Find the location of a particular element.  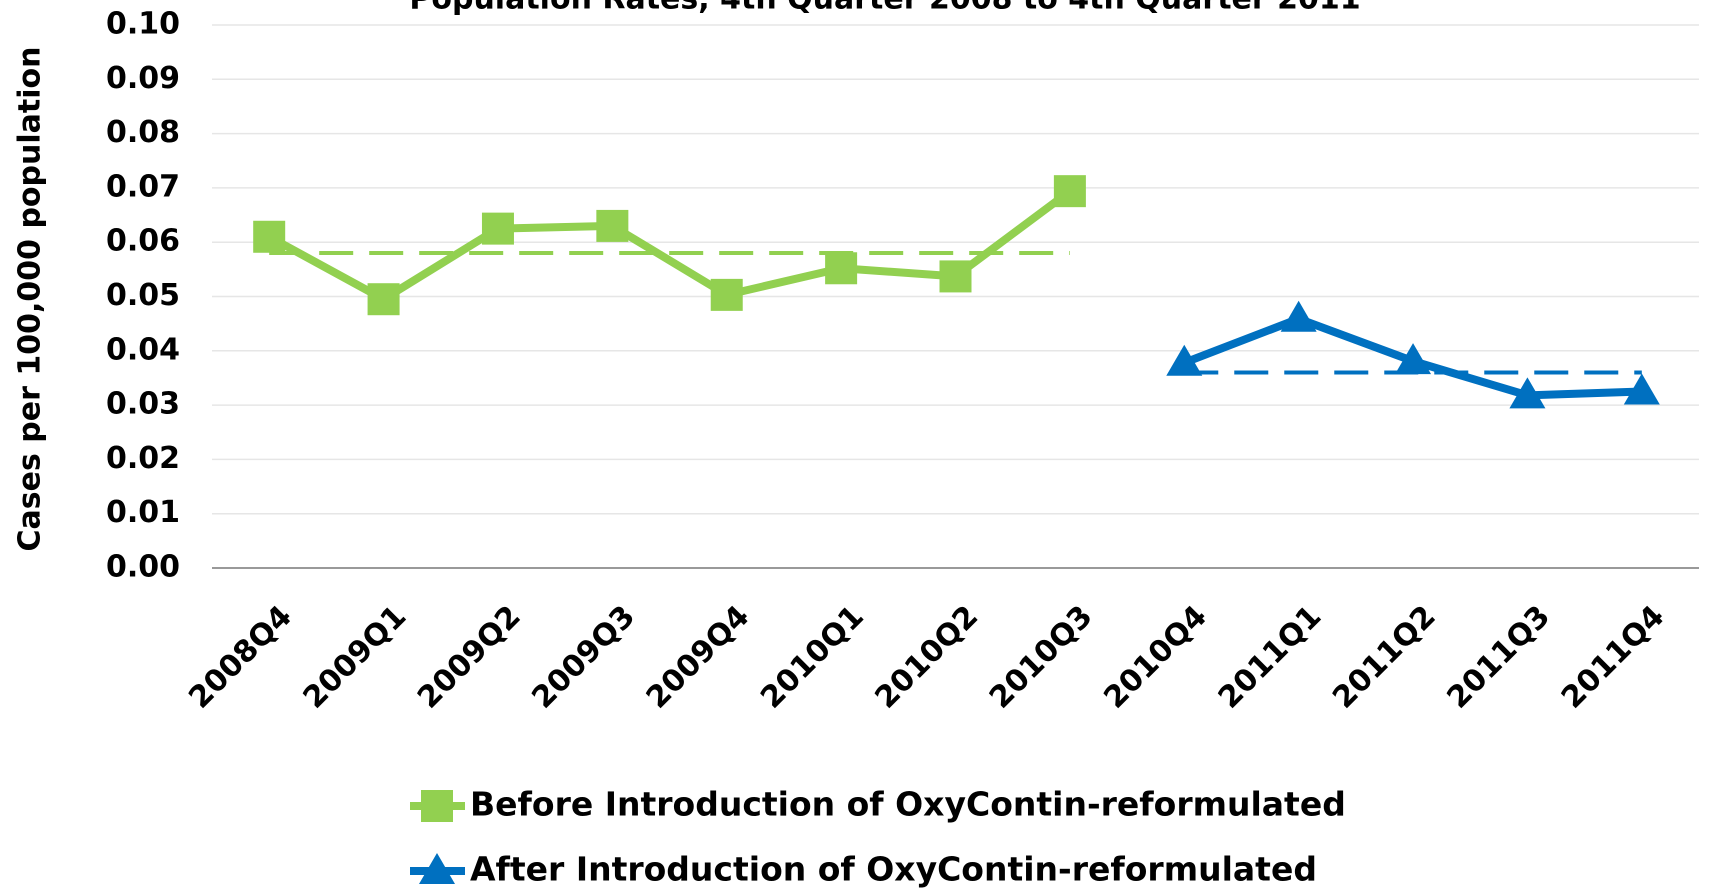

y-tick-label: 0.10 is located at coordinates (143, 24).